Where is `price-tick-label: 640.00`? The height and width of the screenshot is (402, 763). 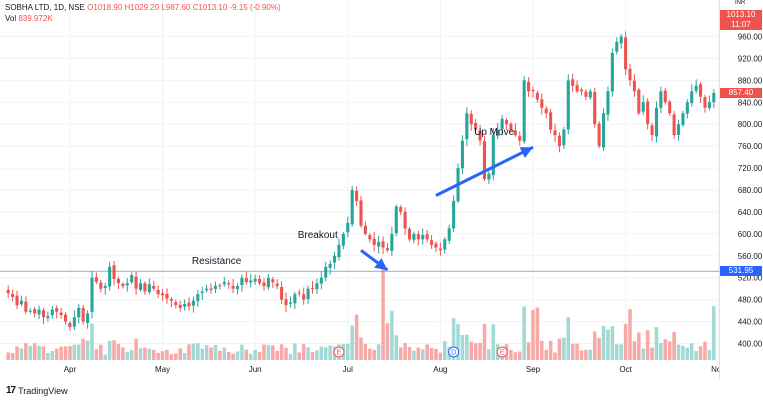
price-tick-label: 640.00 is located at coordinates (750, 212).